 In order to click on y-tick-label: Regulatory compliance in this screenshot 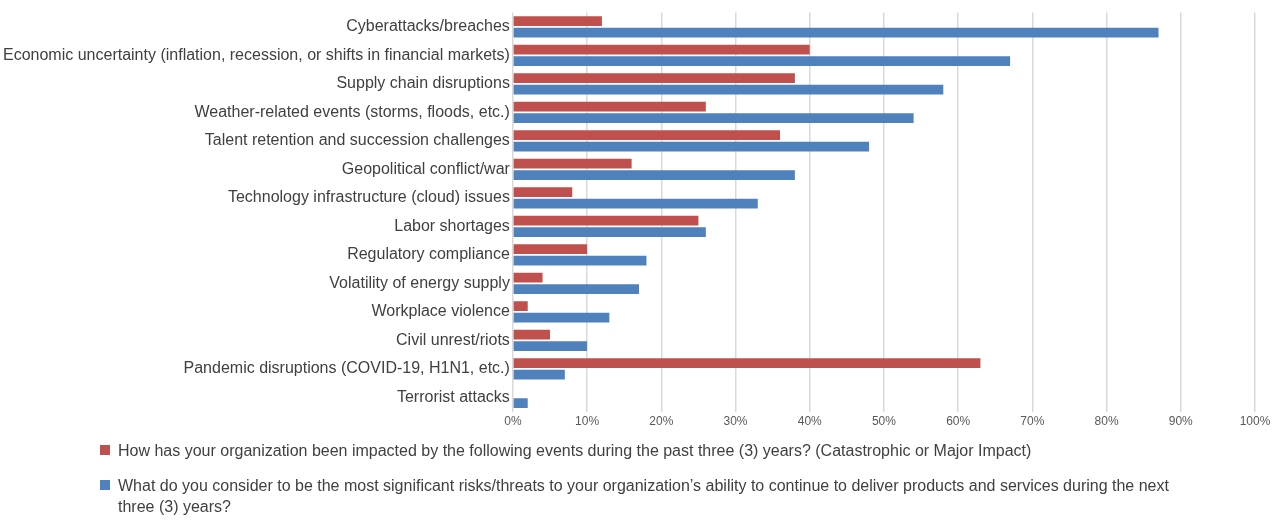, I will do `click(428, 254)`.